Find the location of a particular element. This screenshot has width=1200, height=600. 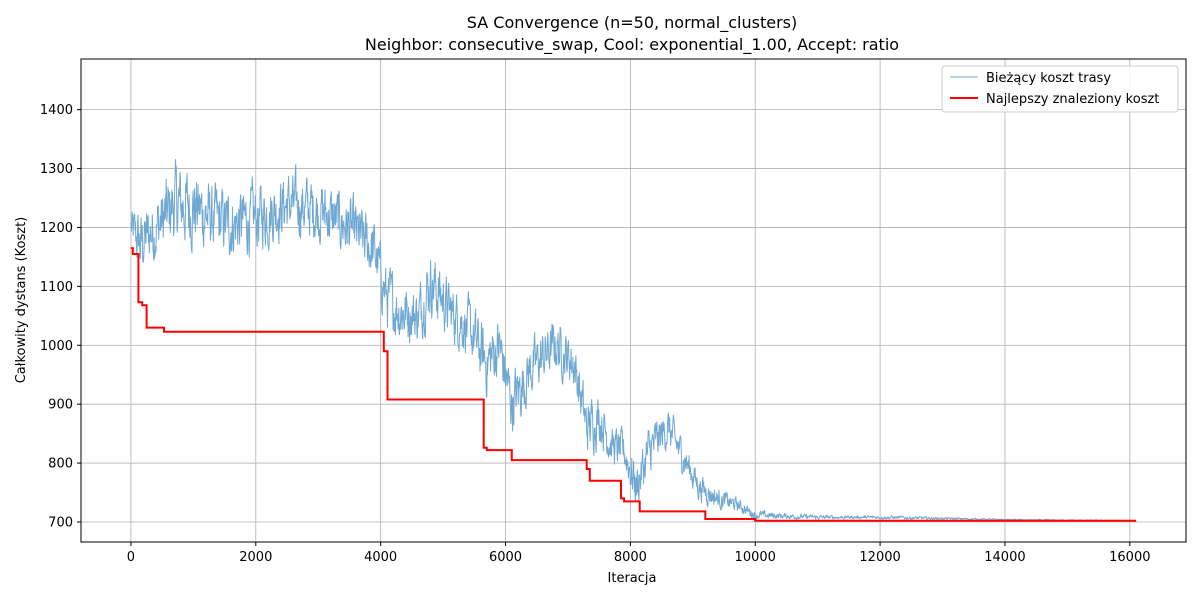

x-tick-label: 4000 is located at coordinates (380, 557).